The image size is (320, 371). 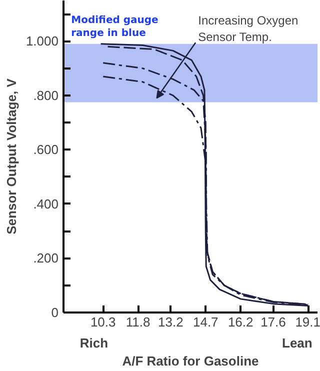 What do you see at coordinates (46, 95) in the screenshot?
I see `y-tick-label: .800` at bounding box center [46, 95].